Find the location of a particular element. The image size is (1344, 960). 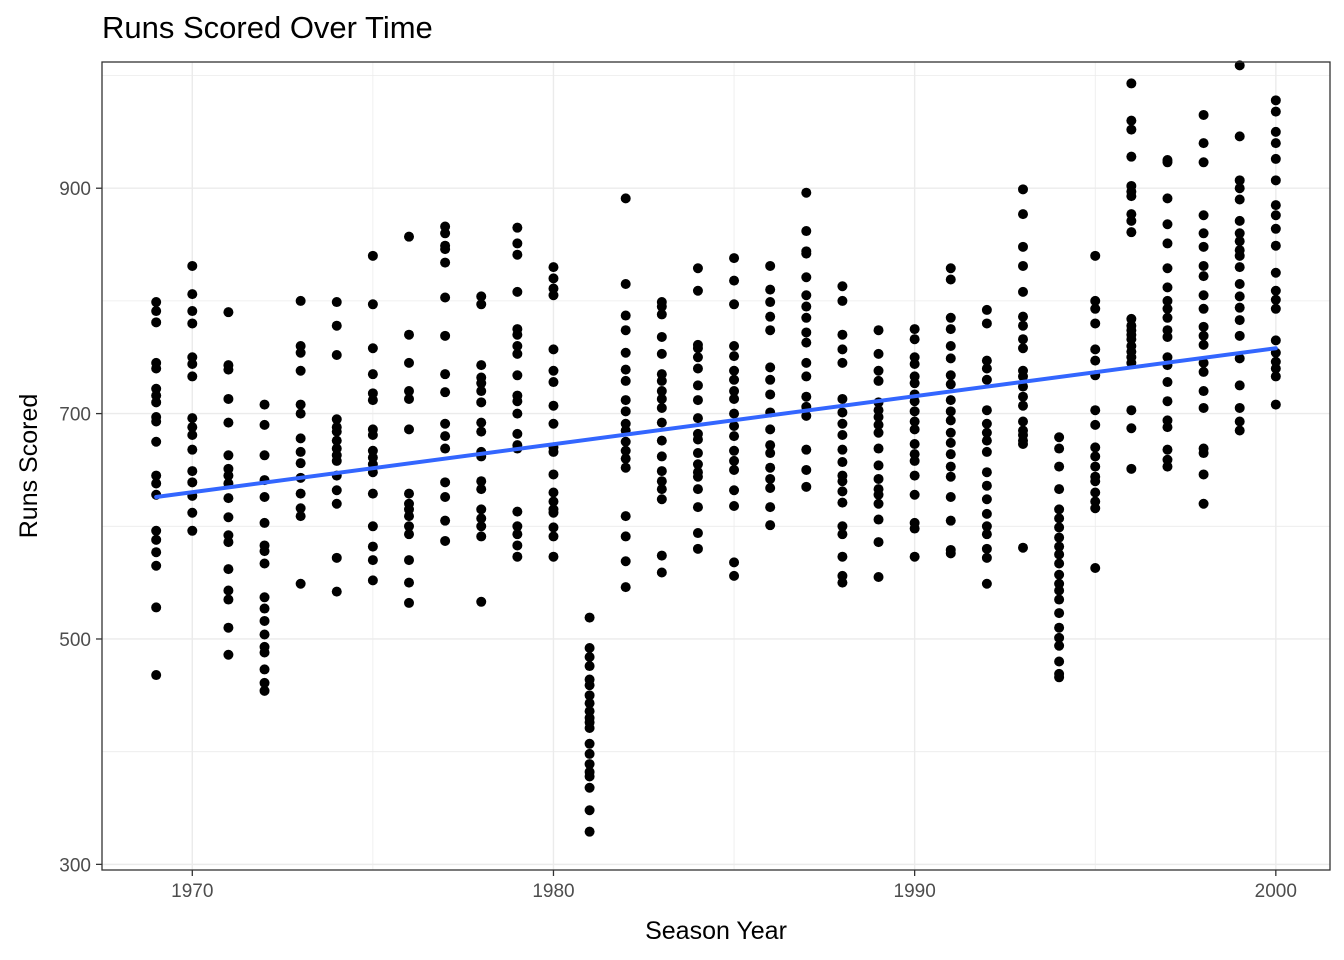

trend-line is located at coordinates (716, 422).